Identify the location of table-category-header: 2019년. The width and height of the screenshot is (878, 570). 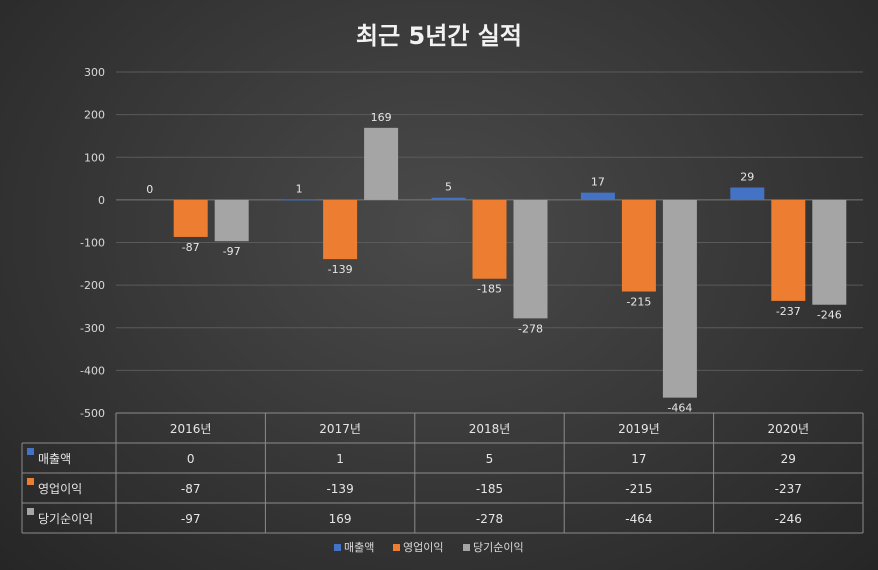
(639, 429).